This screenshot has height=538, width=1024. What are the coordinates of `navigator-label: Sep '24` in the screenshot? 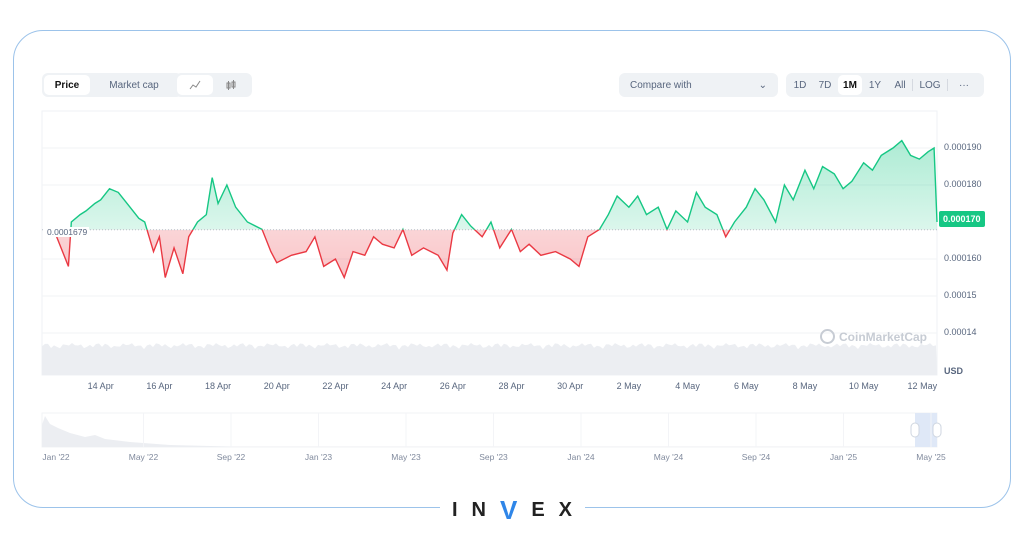 It's located at (756, 457).